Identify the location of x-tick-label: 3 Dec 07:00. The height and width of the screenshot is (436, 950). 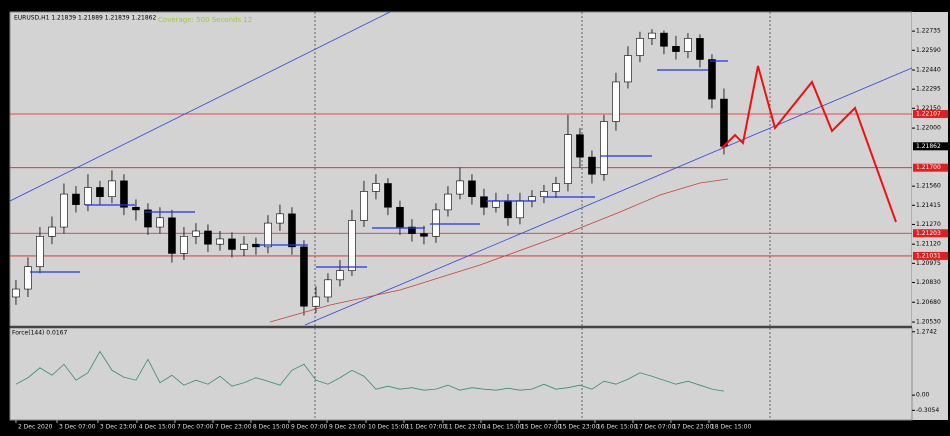
(77, 427).